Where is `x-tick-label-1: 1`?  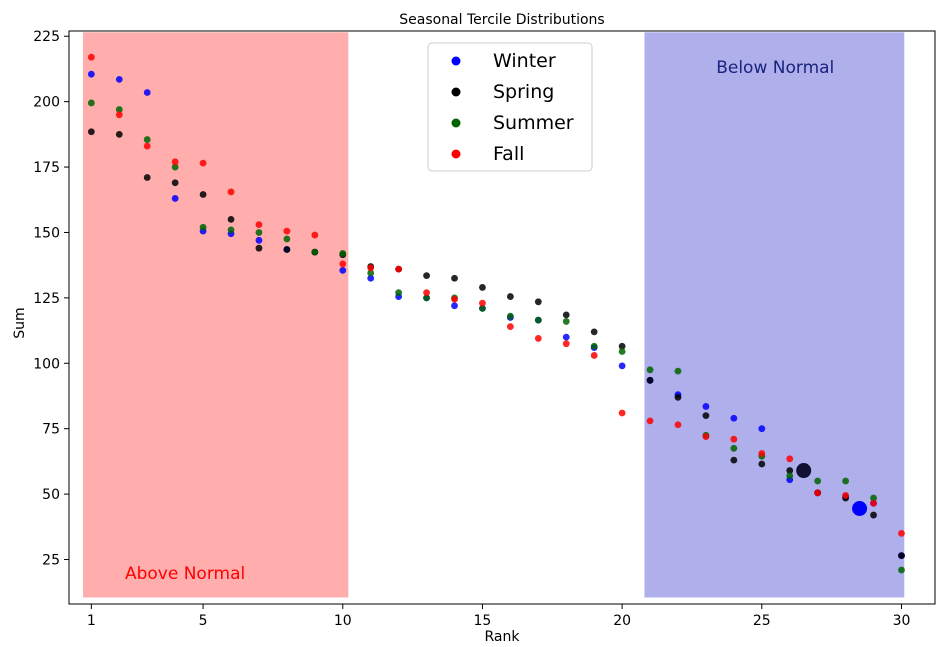 x-tick-label-1: 1 is located at coordinates (91, 621).